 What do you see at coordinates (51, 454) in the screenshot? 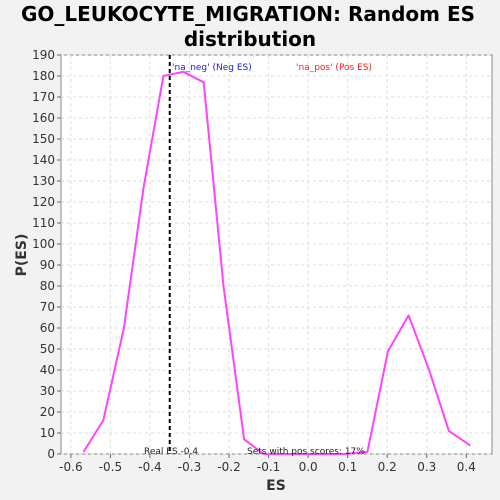
I see `y-tick-label: 0` at bounding box center [51, 454].